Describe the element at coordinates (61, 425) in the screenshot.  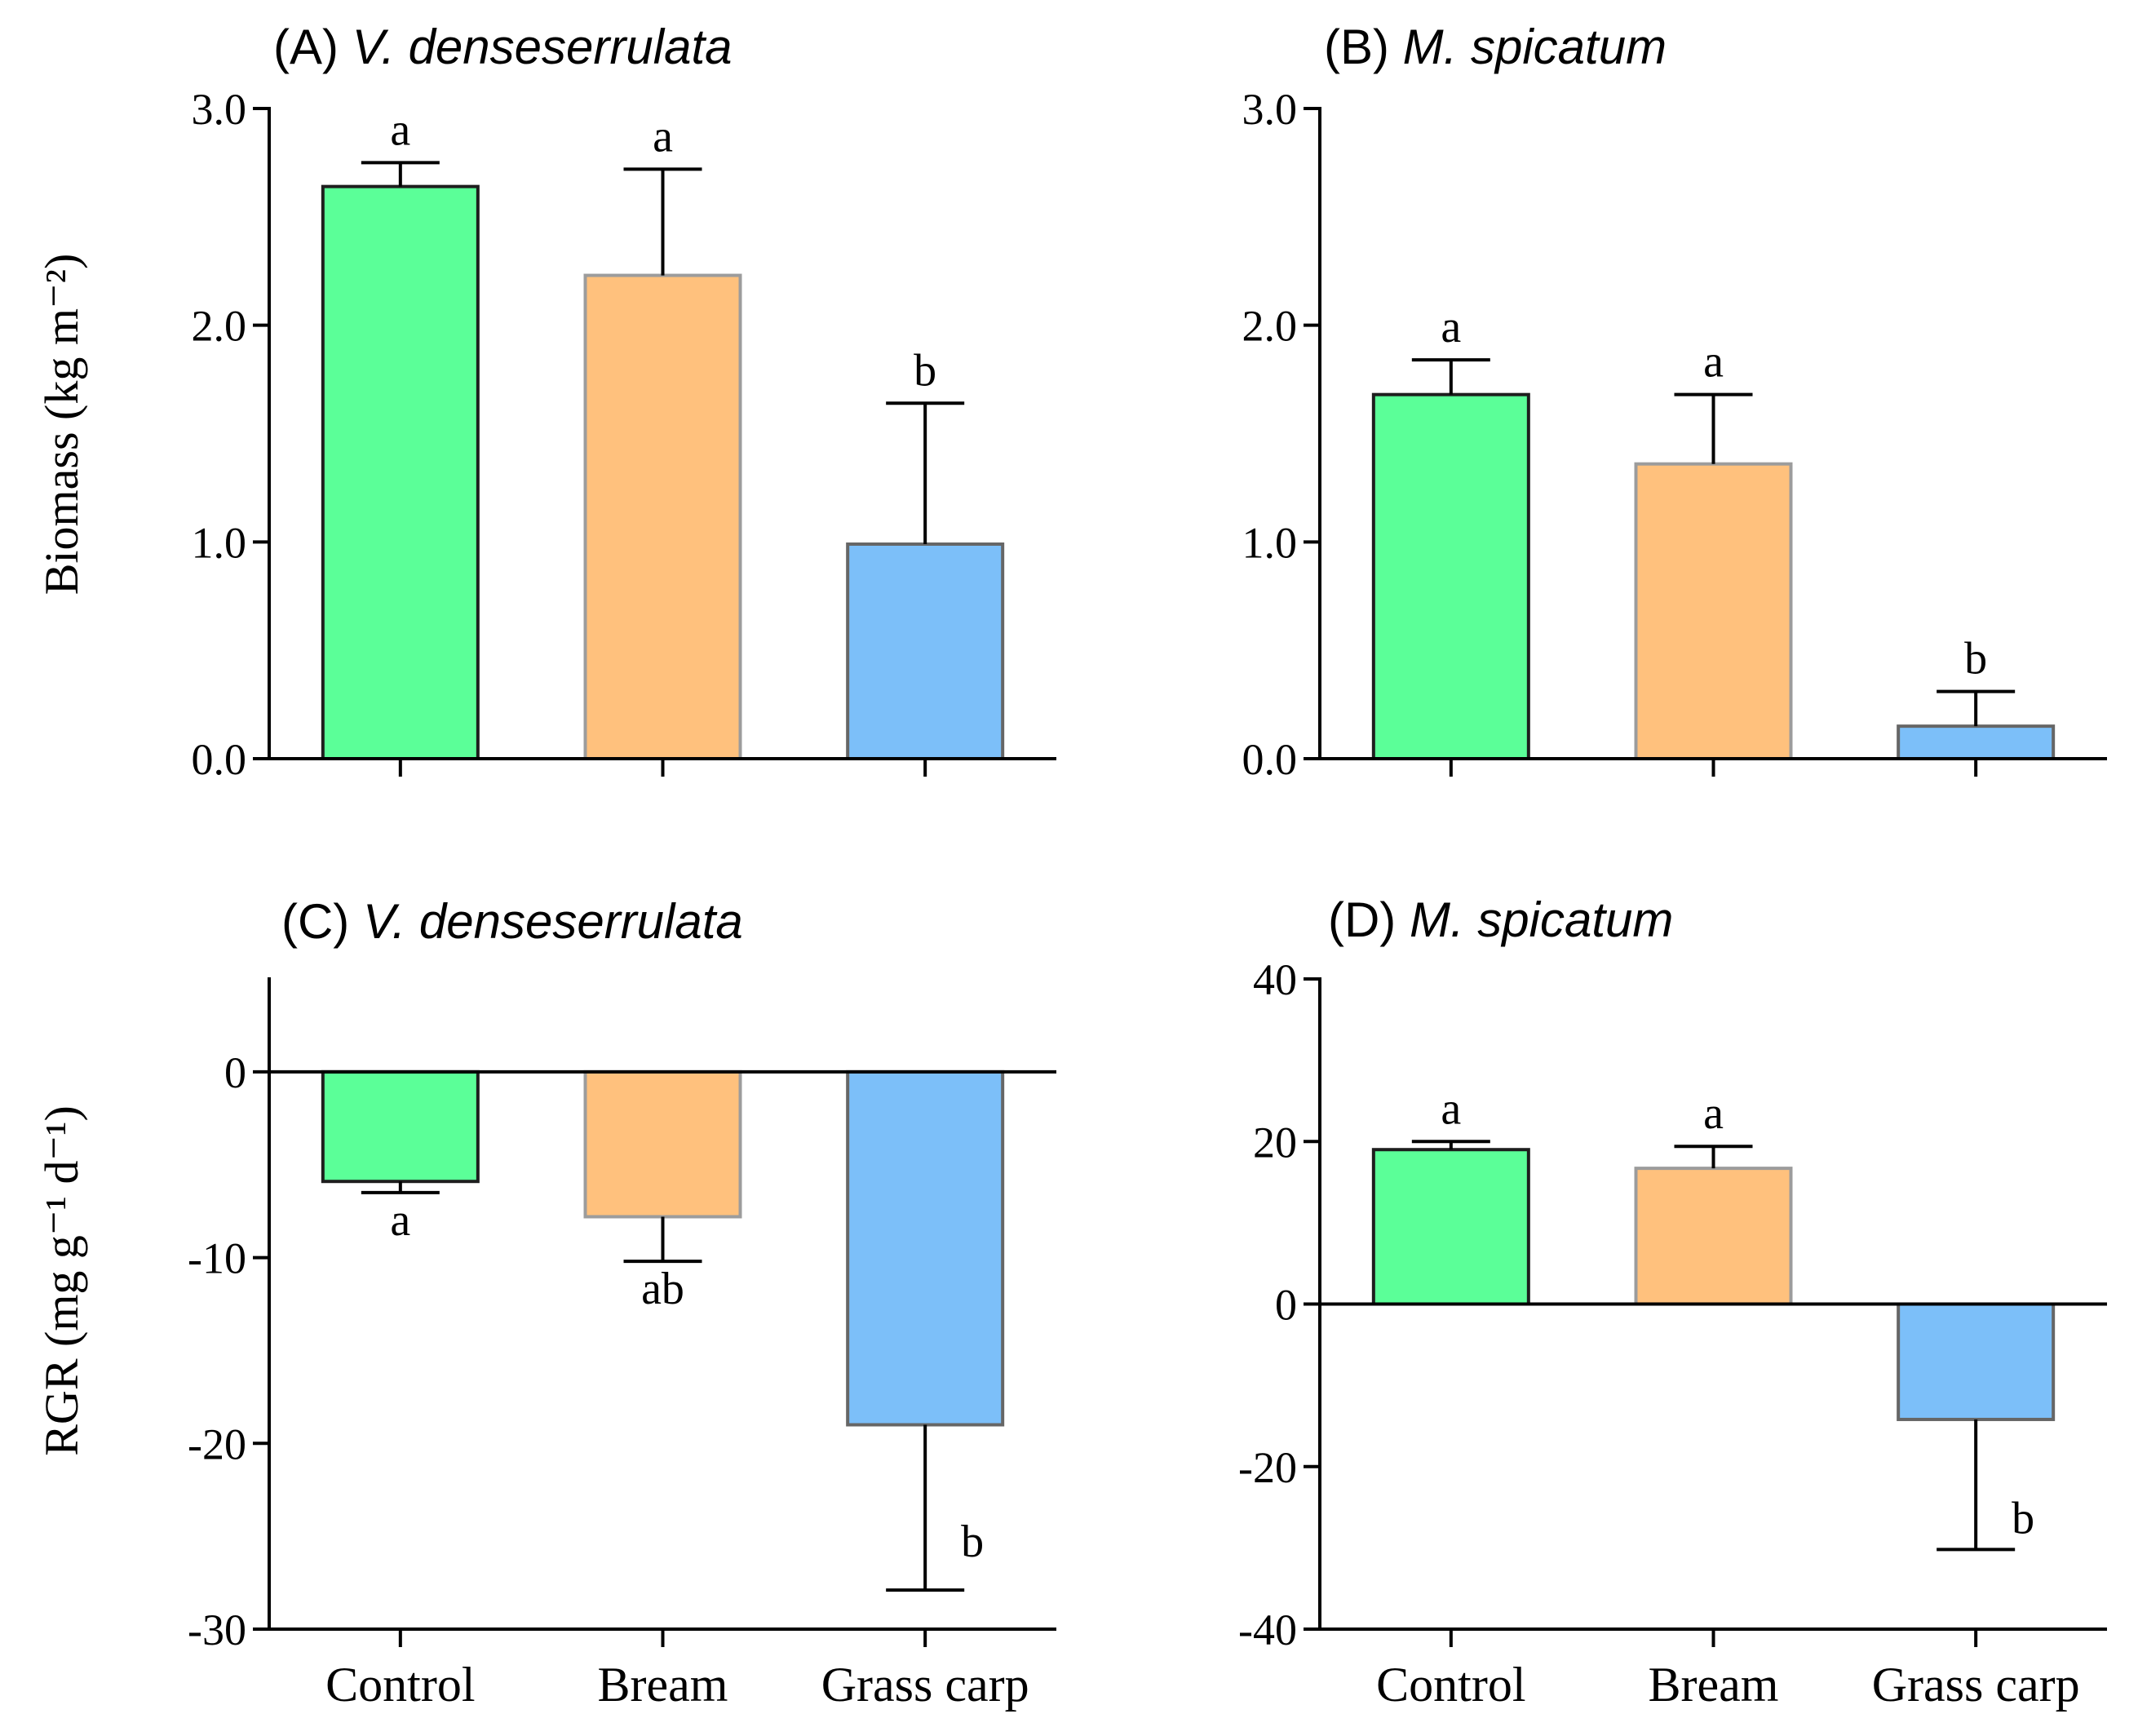
I see `ylabel-biomass: Biomass (kg m⁻²)` at that location.